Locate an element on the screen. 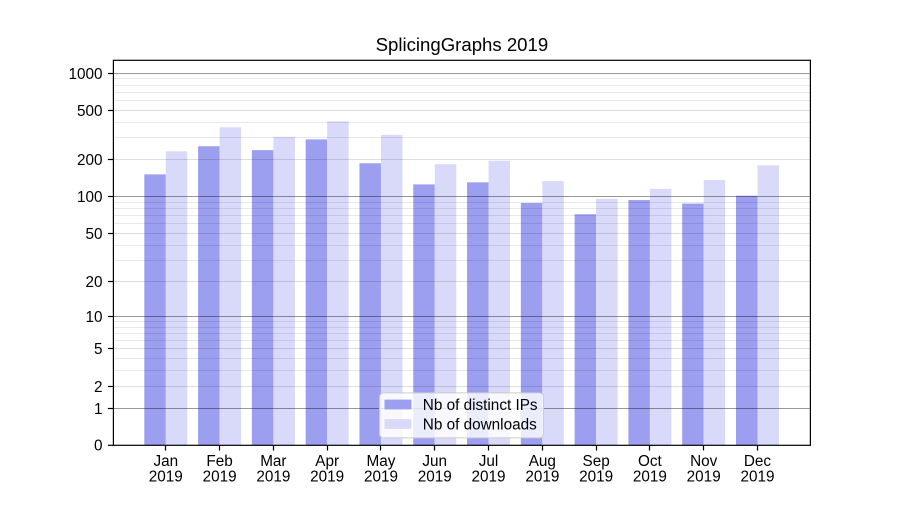  svg-text: 50 is located at coordinates (93, 234).